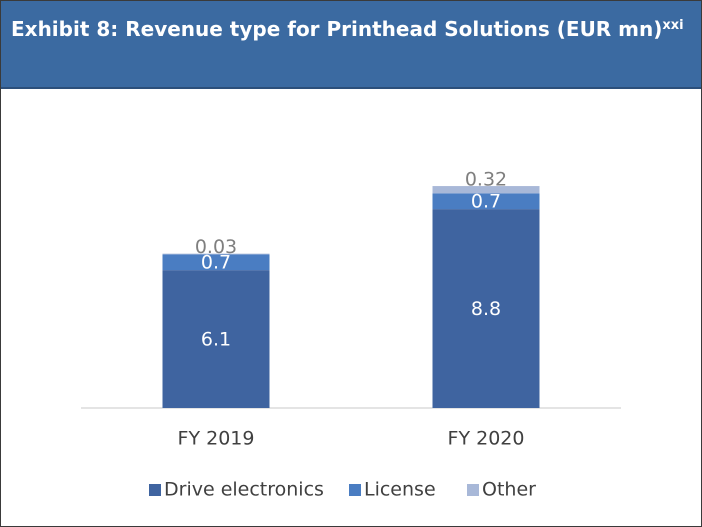 The image size is (702, 527). What do you see at coordinates (216, 439) in the screenshot?
I see `x-tick-label: FY 2019` at bounding box center [216, 439].